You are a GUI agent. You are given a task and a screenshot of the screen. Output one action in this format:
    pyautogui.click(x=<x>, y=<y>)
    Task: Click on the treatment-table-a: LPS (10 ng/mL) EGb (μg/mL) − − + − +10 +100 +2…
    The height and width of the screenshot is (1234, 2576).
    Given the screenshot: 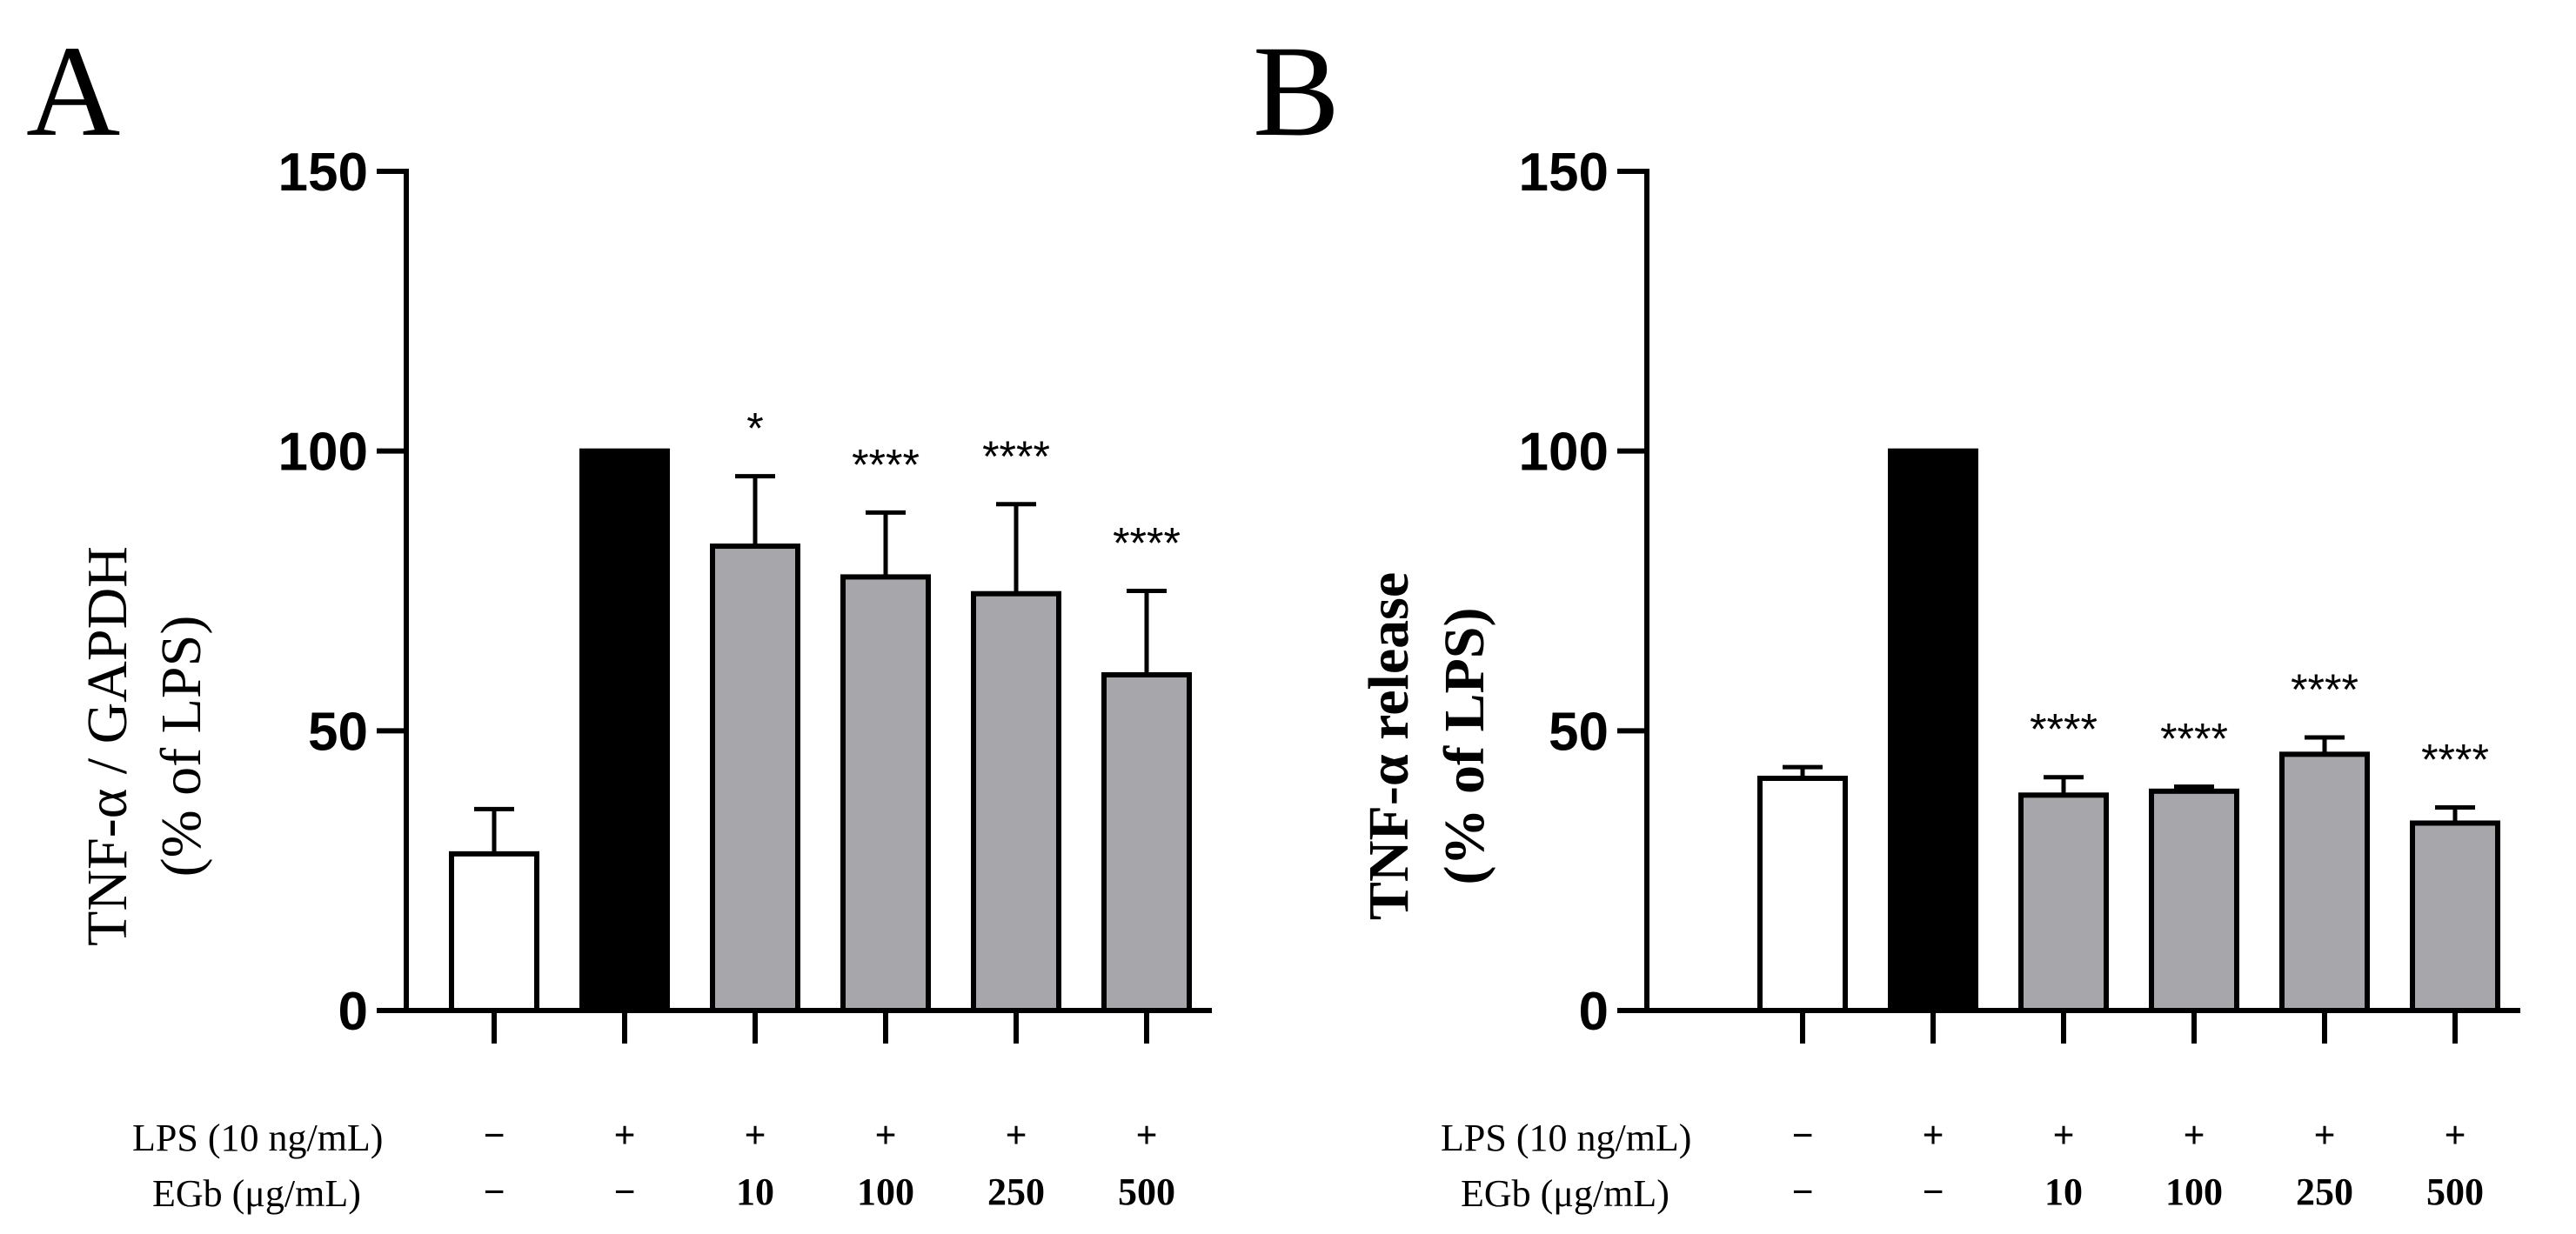 What is the action you would take?
    pyautogui.click(x=653, y=1164)
    